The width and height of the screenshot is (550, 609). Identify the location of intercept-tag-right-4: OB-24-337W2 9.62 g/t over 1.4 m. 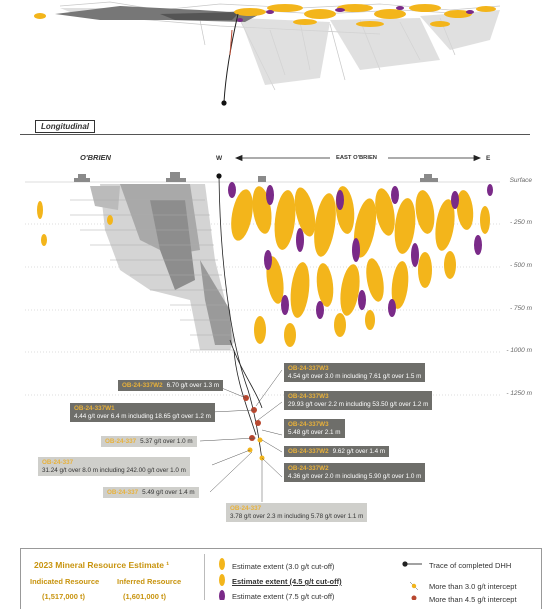
(337, 451).